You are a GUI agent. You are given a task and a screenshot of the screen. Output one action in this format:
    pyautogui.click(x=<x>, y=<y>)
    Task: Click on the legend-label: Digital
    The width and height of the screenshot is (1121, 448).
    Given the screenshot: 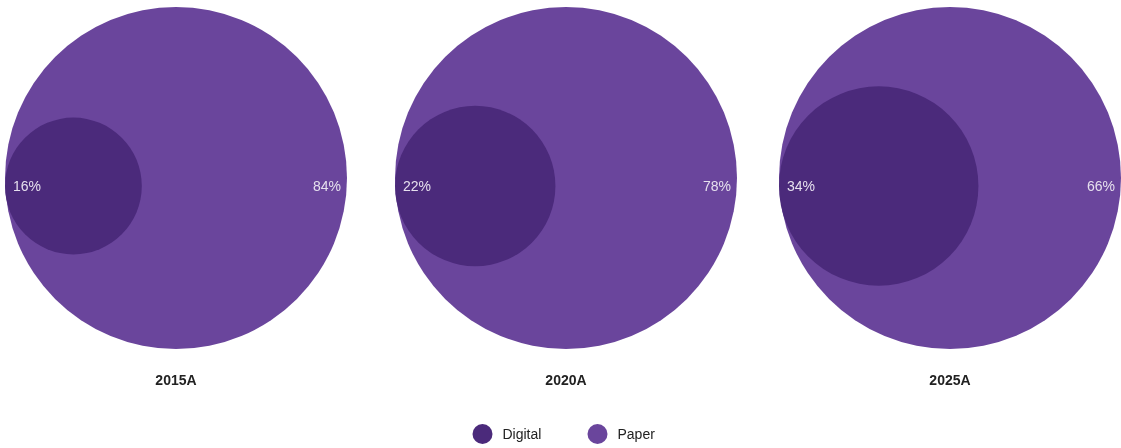 What is the action you would take?
    pyautogui.click(x=522, y=434)
    